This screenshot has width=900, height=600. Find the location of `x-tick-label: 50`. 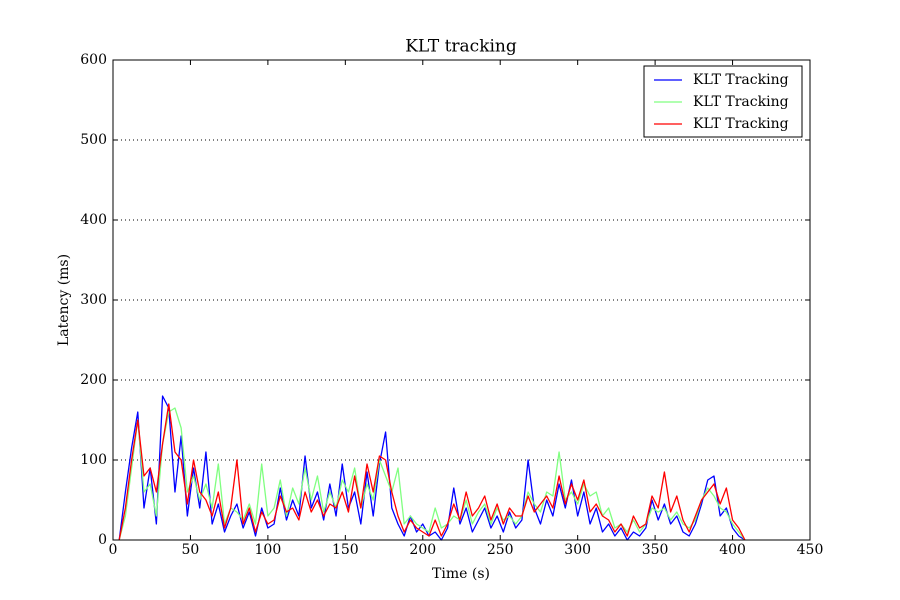

x-tick-label: 50 is located at coordinates (191, 550).